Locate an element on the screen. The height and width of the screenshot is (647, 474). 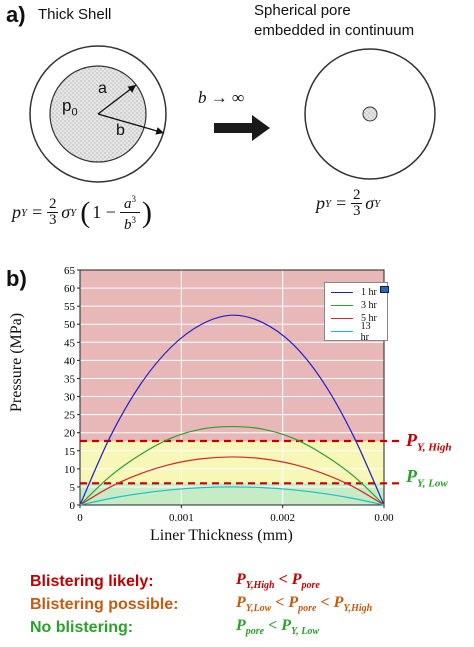
limit-label: b → ∞ is located at coordinates (221, 97).